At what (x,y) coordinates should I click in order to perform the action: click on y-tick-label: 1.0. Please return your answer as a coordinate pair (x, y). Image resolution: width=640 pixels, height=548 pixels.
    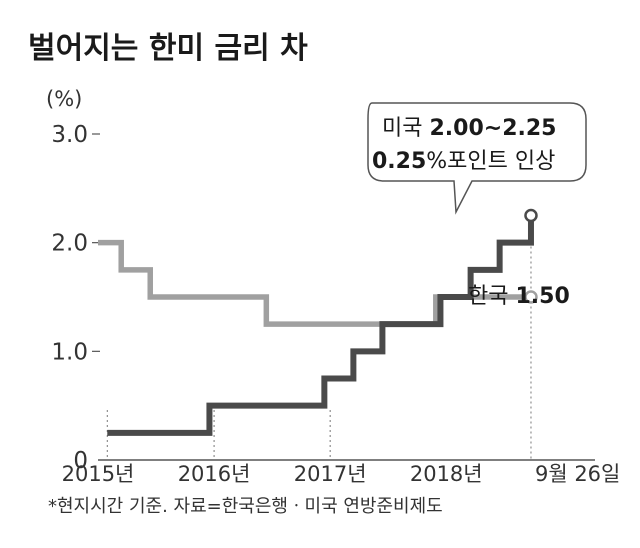
    Looking at the image, I should click on (69, 352).